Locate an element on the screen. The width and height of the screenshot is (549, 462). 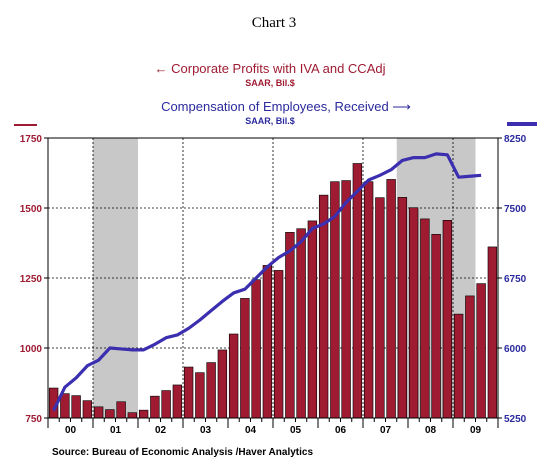
left-axis-tick-label: 1000 is located at coordinates (31, 349).